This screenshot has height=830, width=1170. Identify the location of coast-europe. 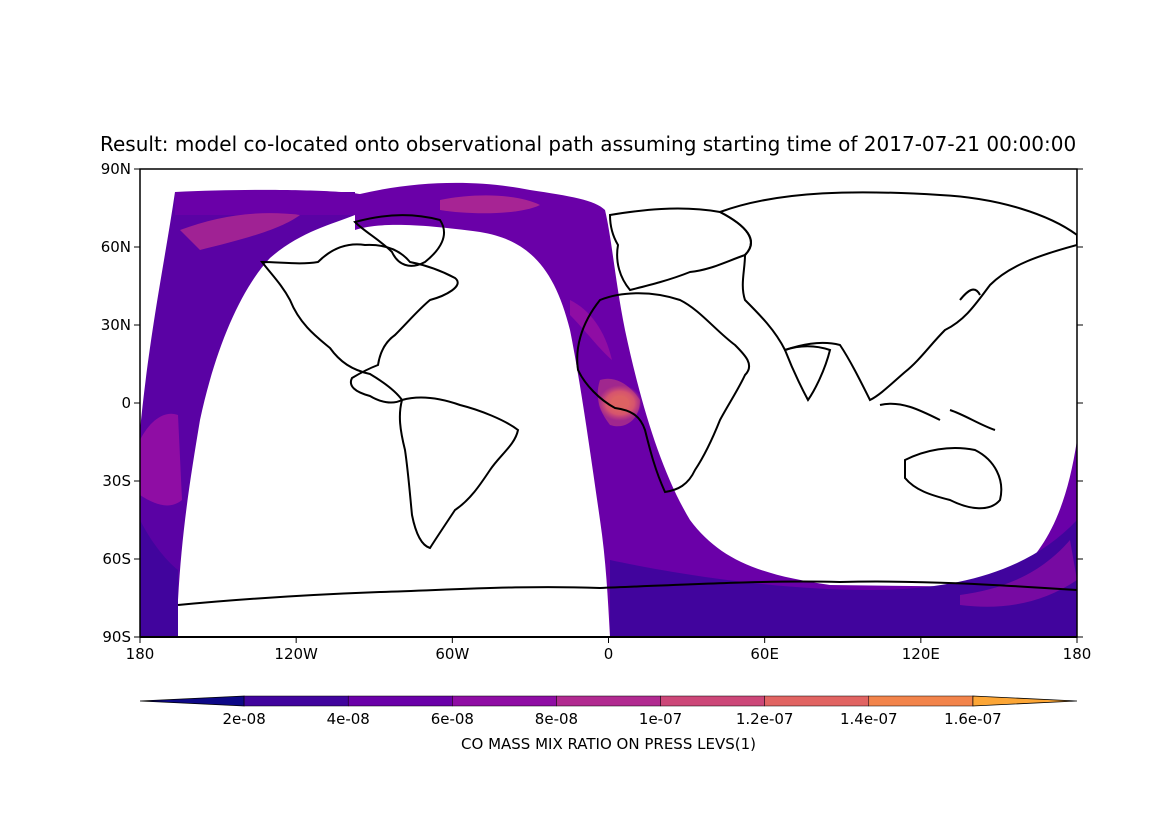
(680, 249).